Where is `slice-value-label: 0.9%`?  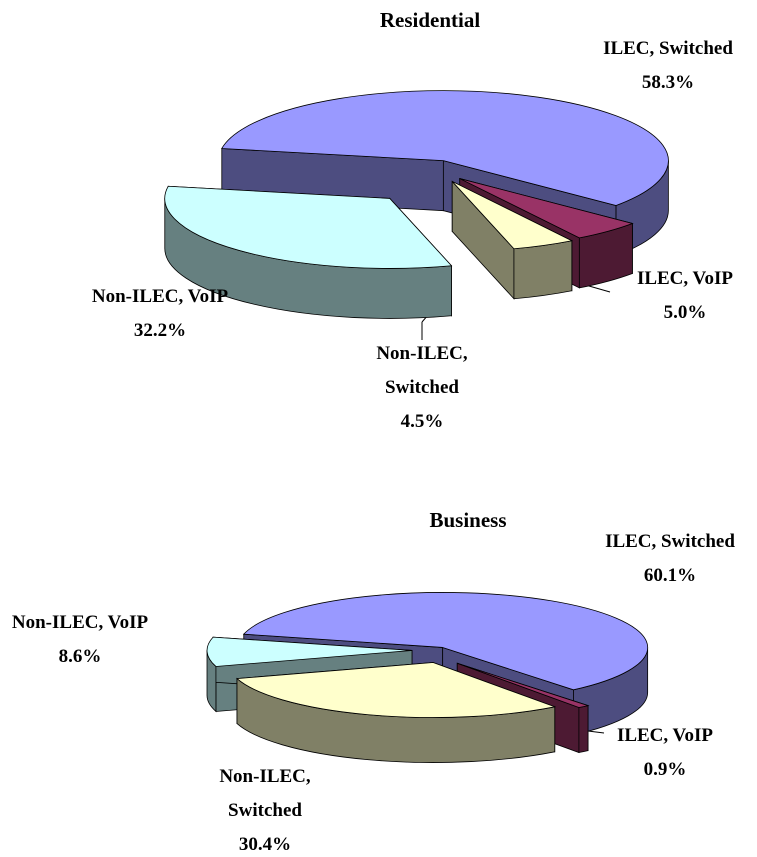 slice-value-label: 0.9% is located at coordinates (665, 769).